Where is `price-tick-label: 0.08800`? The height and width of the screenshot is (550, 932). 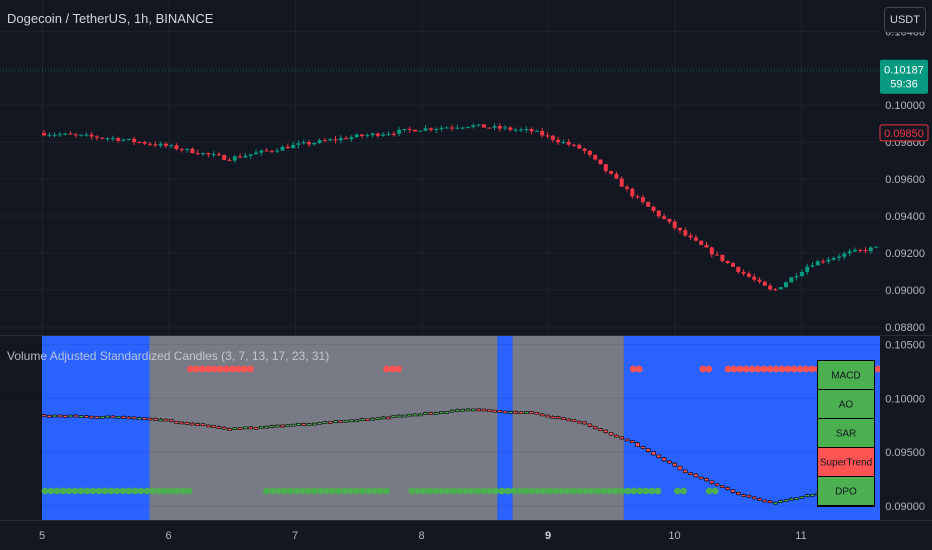 price-tick-label: 0.08800 is located at coordinates (905, 328).